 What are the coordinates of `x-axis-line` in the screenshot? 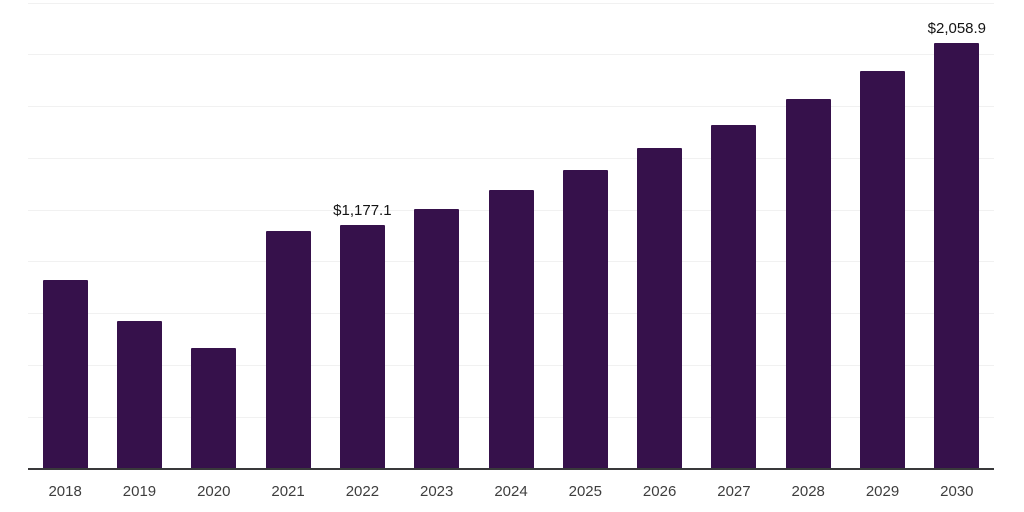 It's located at (511, 469).